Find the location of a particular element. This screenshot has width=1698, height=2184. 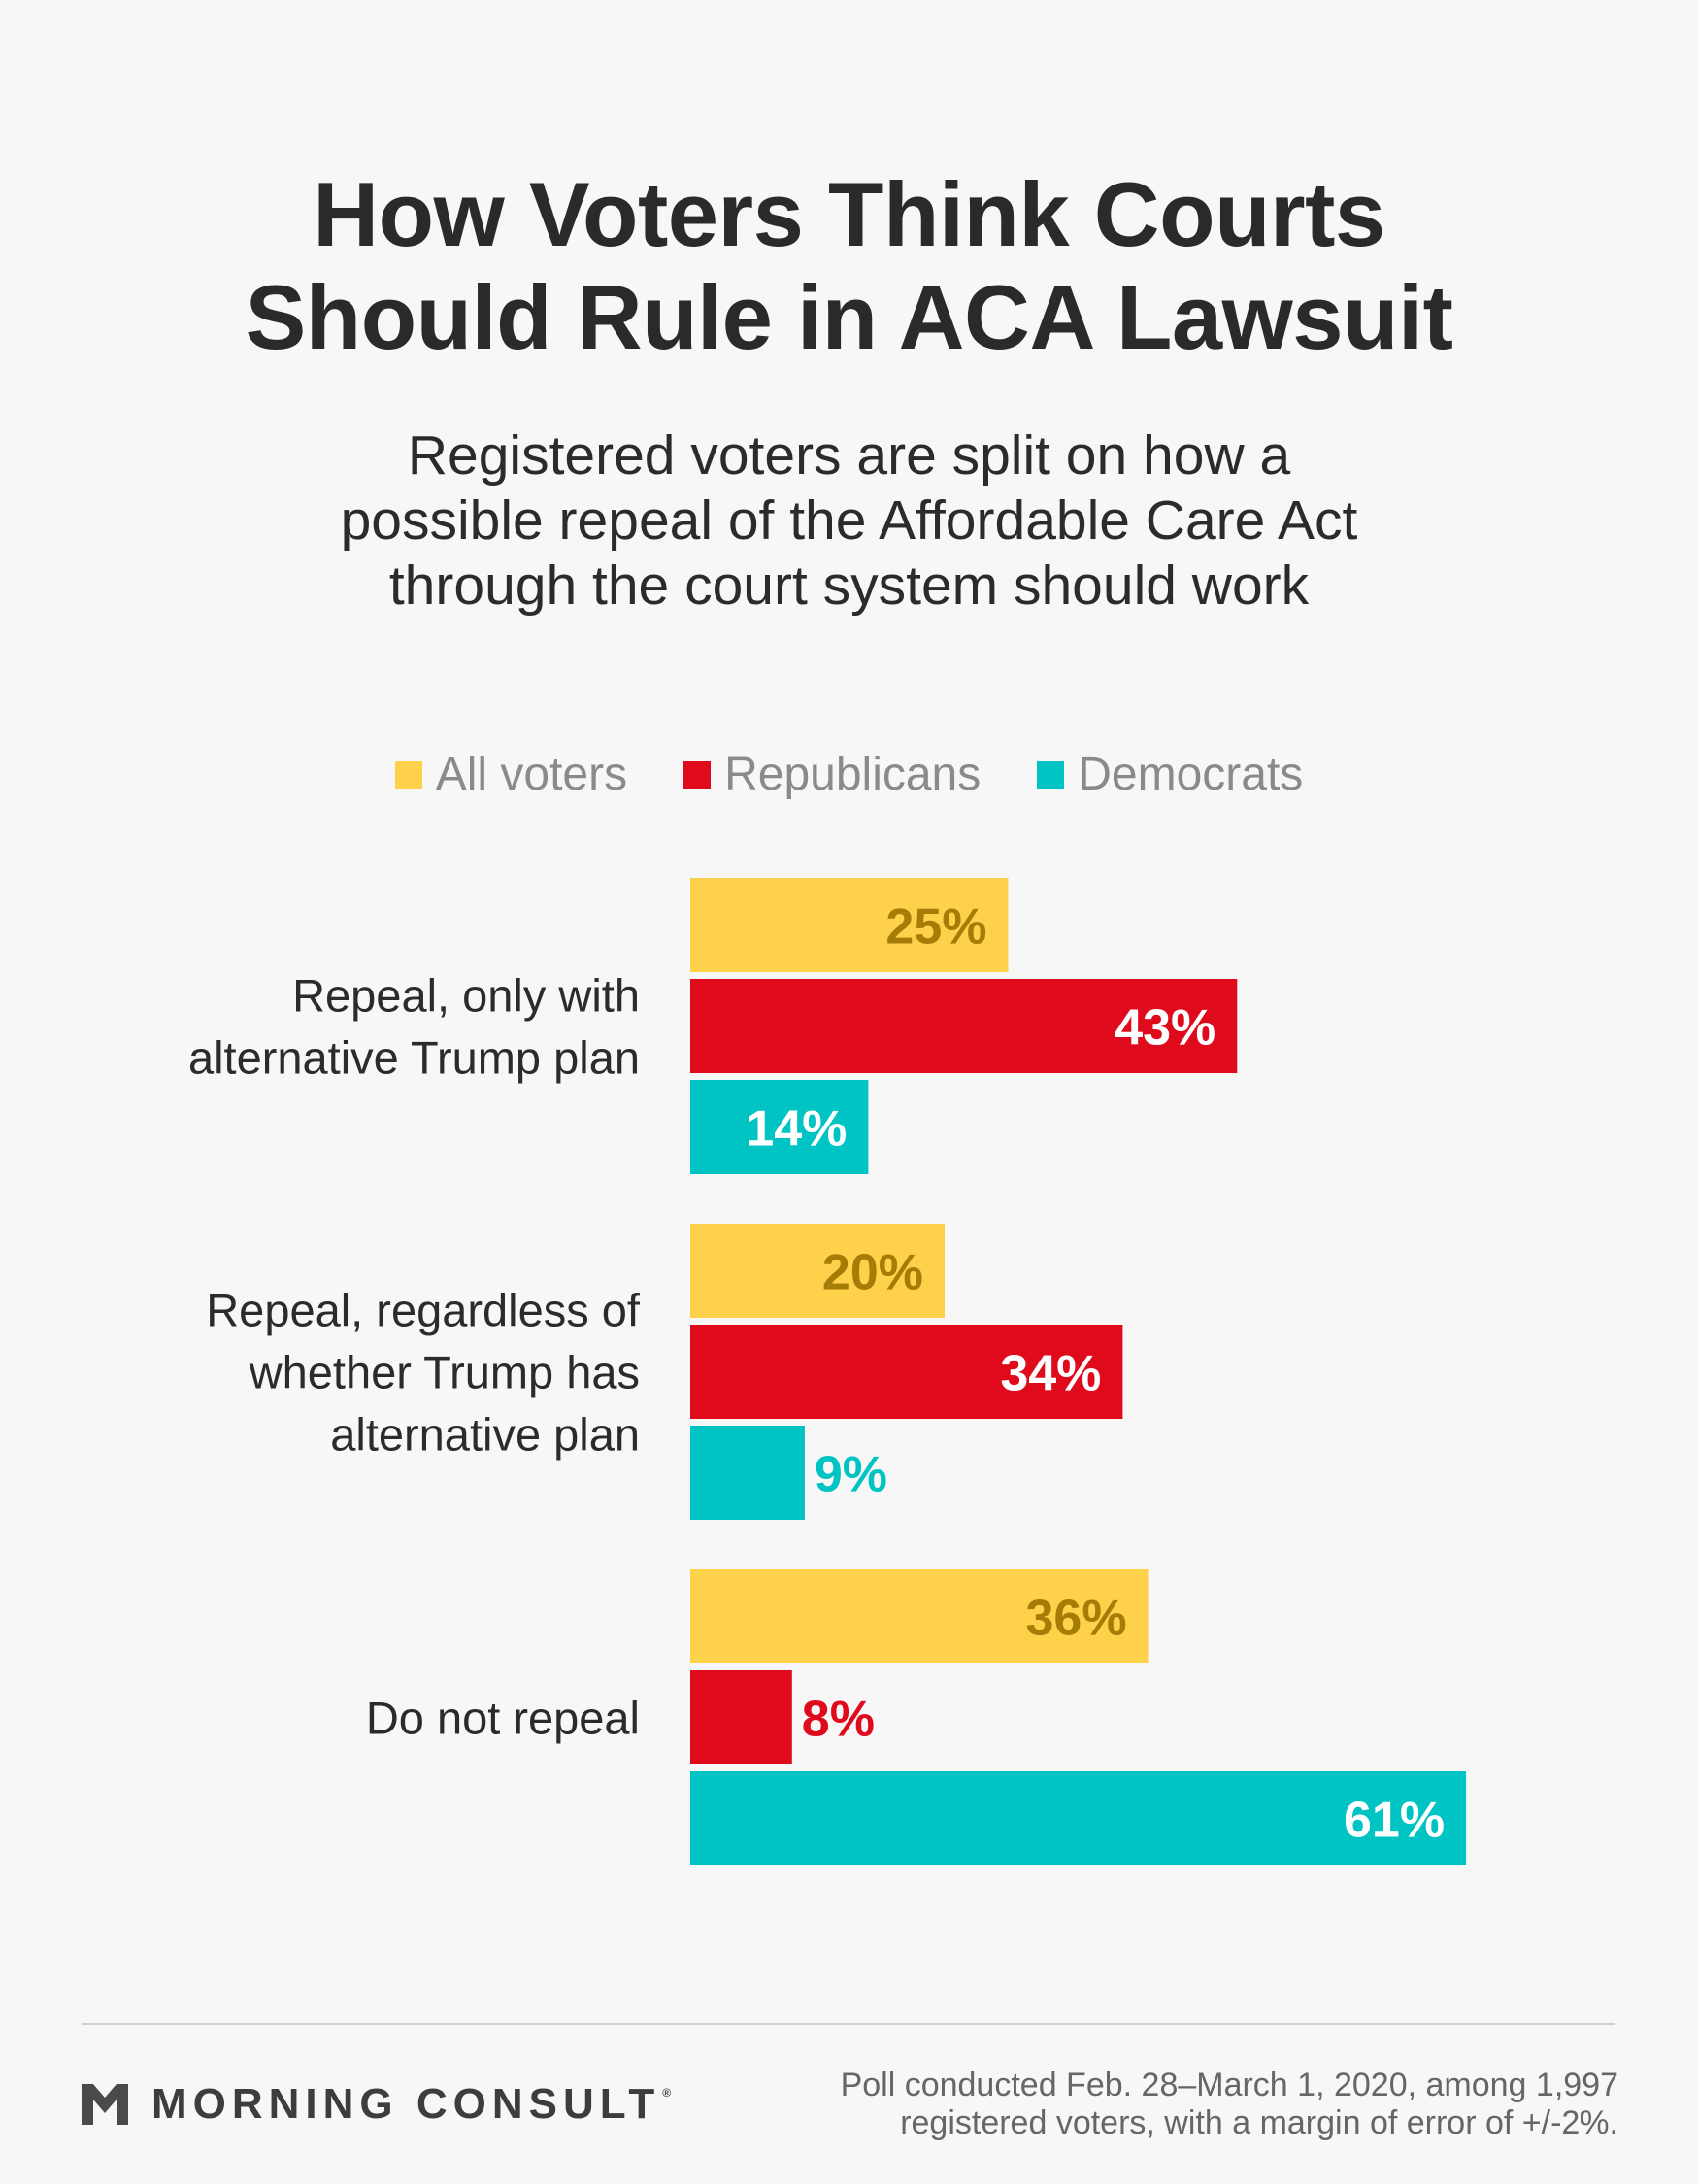

category-label: alternative plan is located at coordinates (485, 1435).